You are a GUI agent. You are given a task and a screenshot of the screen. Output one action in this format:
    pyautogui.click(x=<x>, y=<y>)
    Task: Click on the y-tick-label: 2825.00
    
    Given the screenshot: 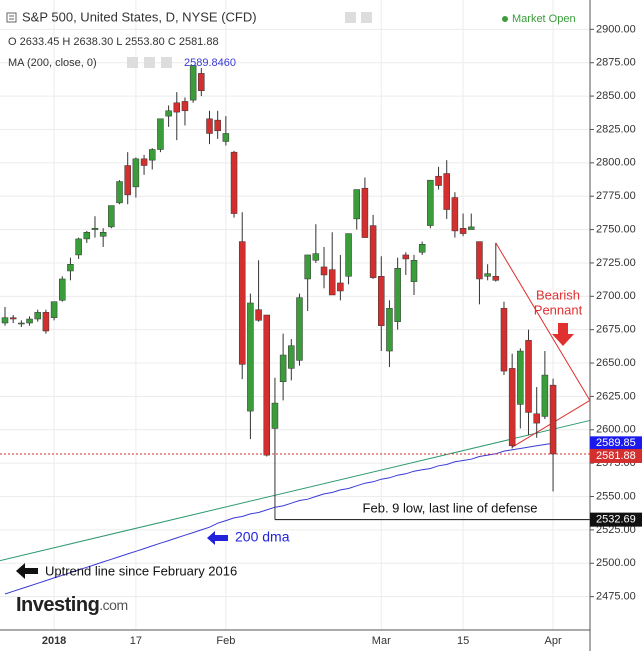 What is the action you would take?
    pyautogui.click(x=616, y=129)
    